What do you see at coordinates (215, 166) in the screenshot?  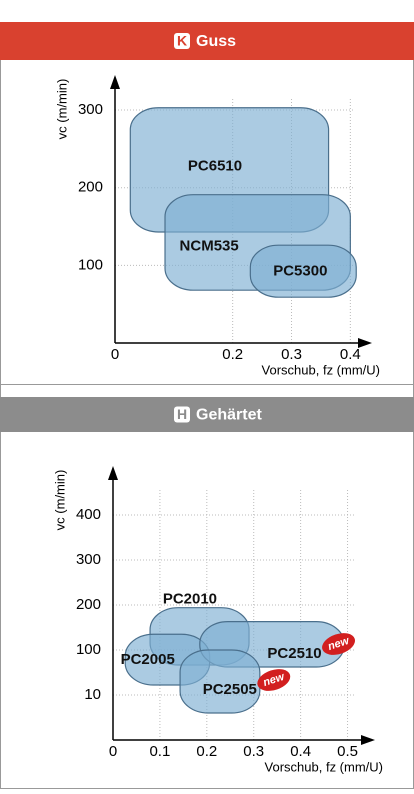 I see `region-label: PC6510` at bounding box center [215, 166].